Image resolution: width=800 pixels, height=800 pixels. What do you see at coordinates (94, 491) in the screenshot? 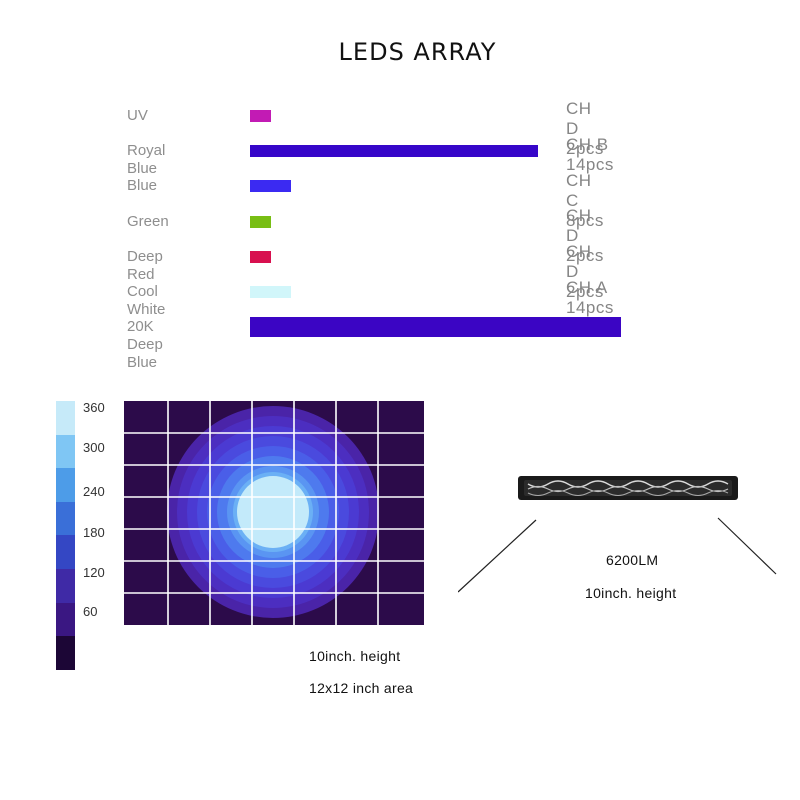
I see `scale-tick-label: 240` at bounding box center [94, 491].